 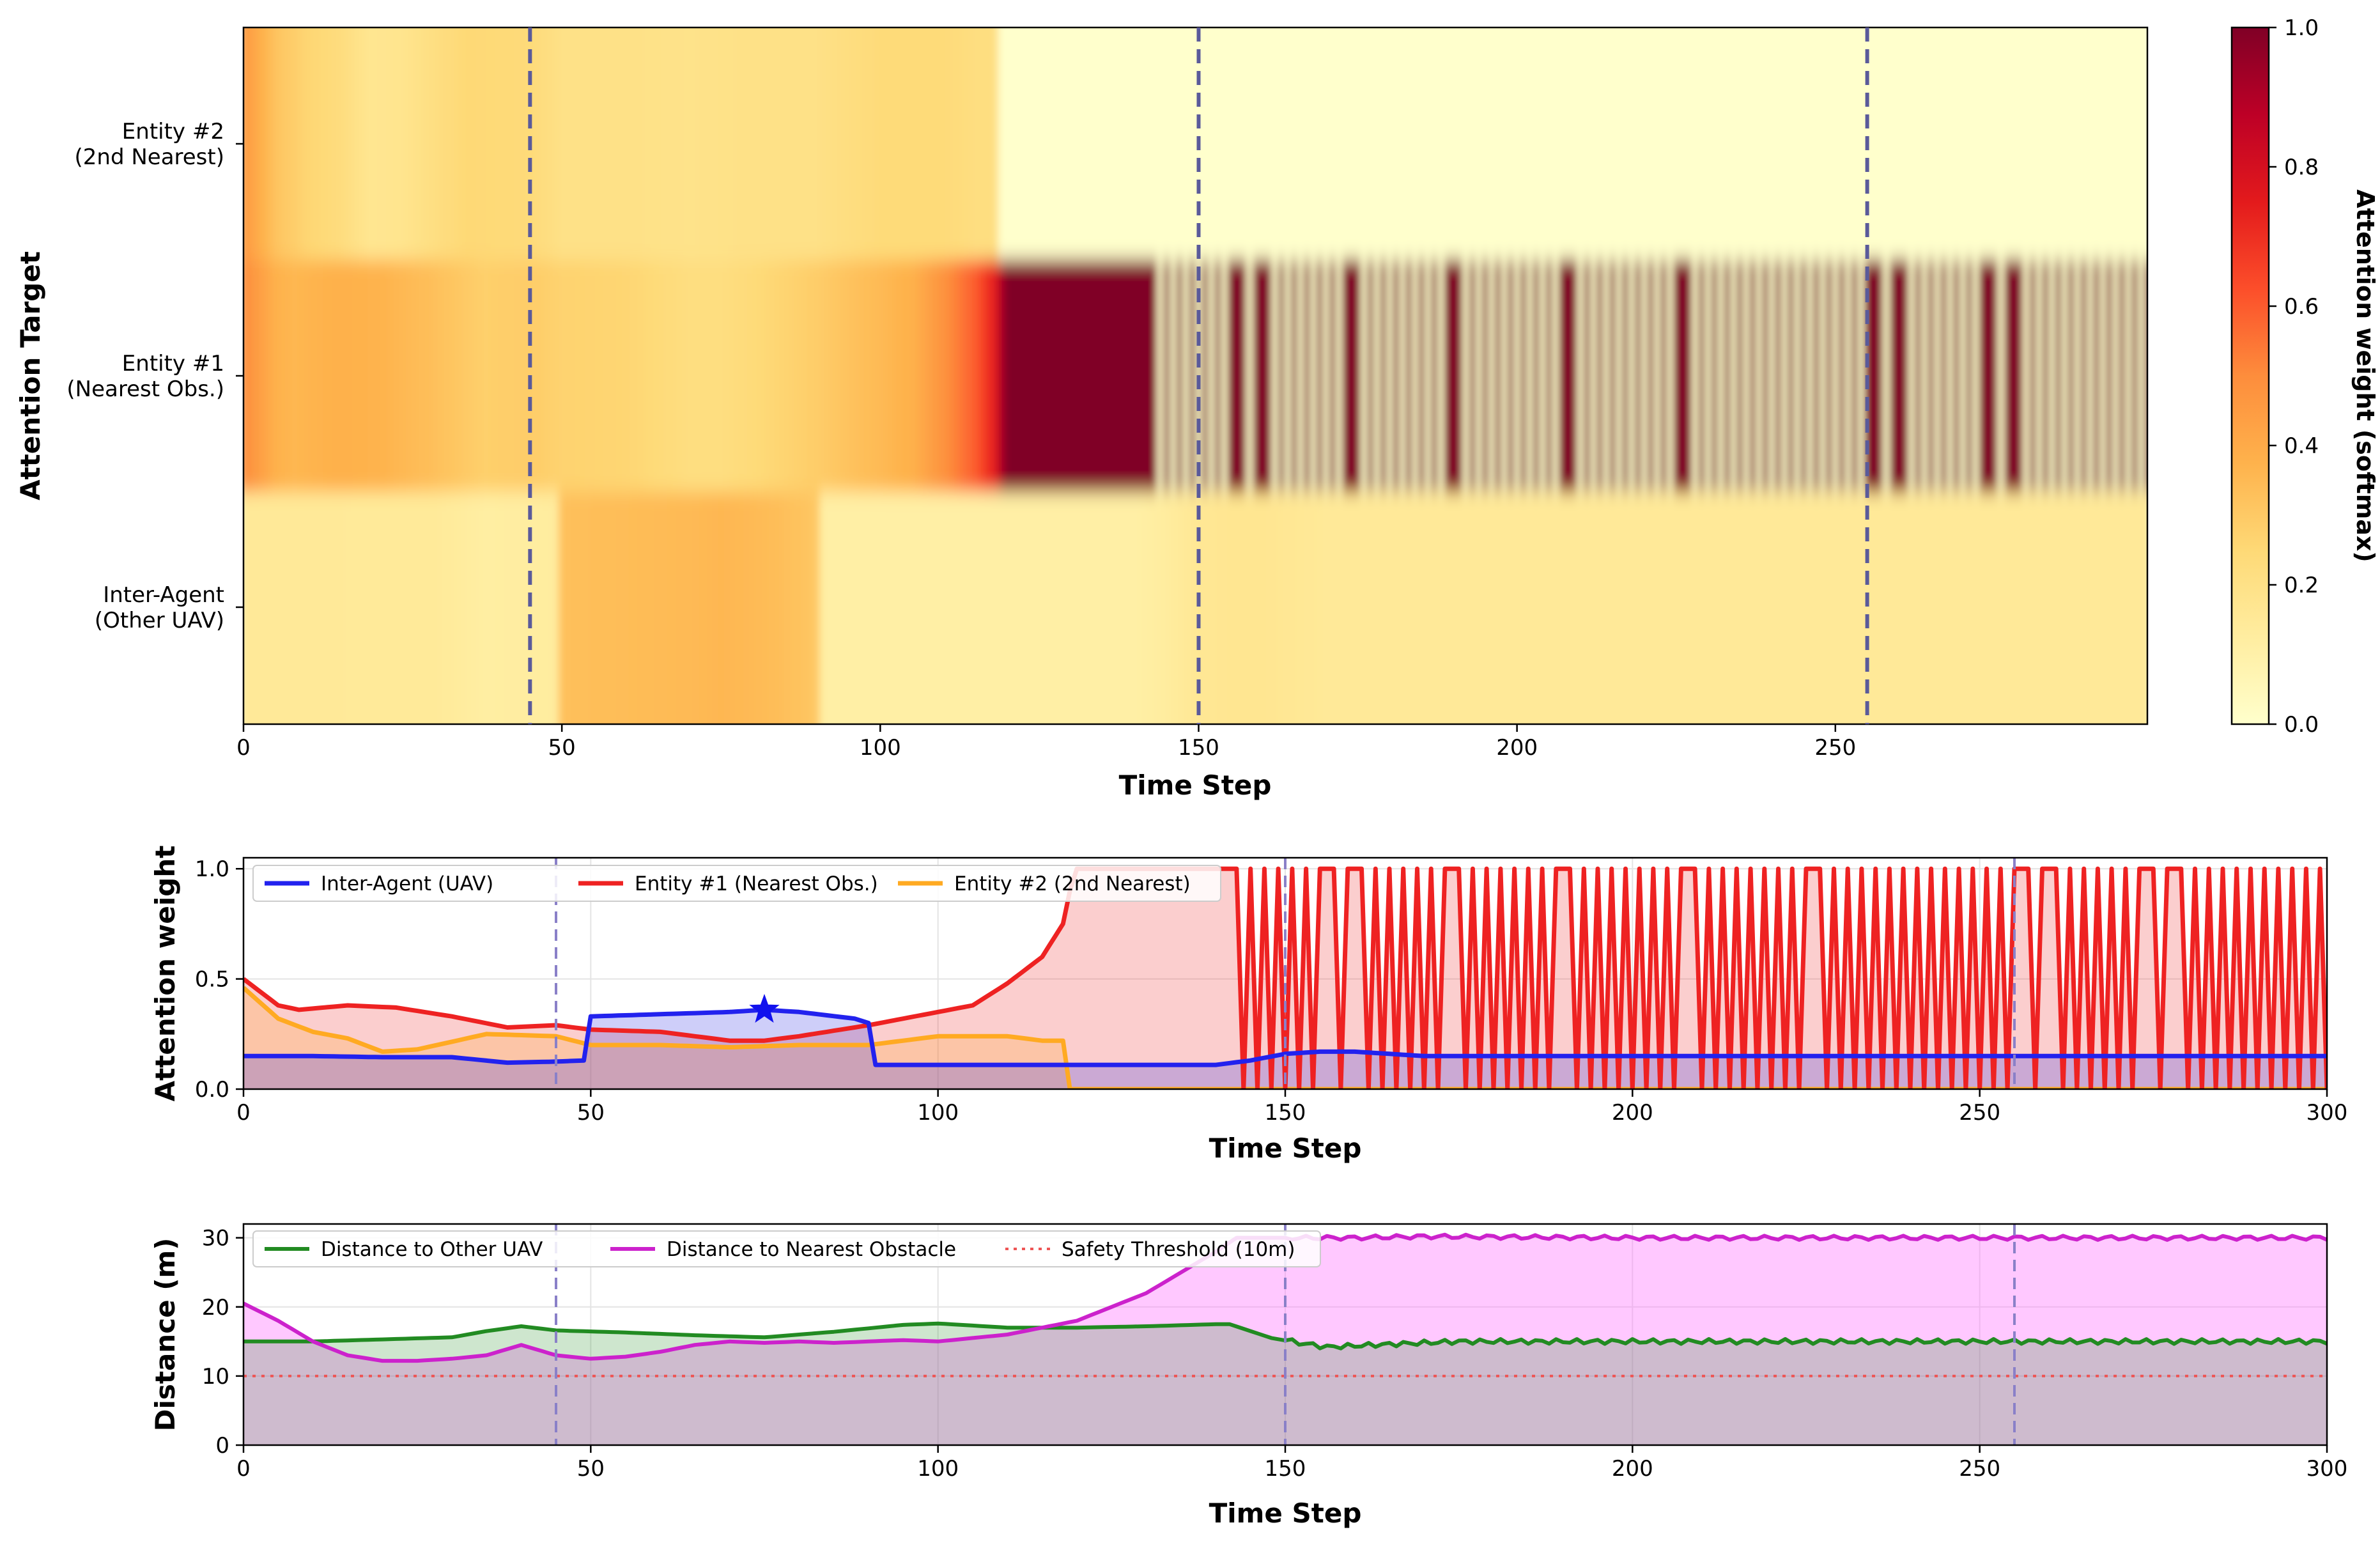 I want to click on y-tick-label: 0, so click(x=222, y=1446).